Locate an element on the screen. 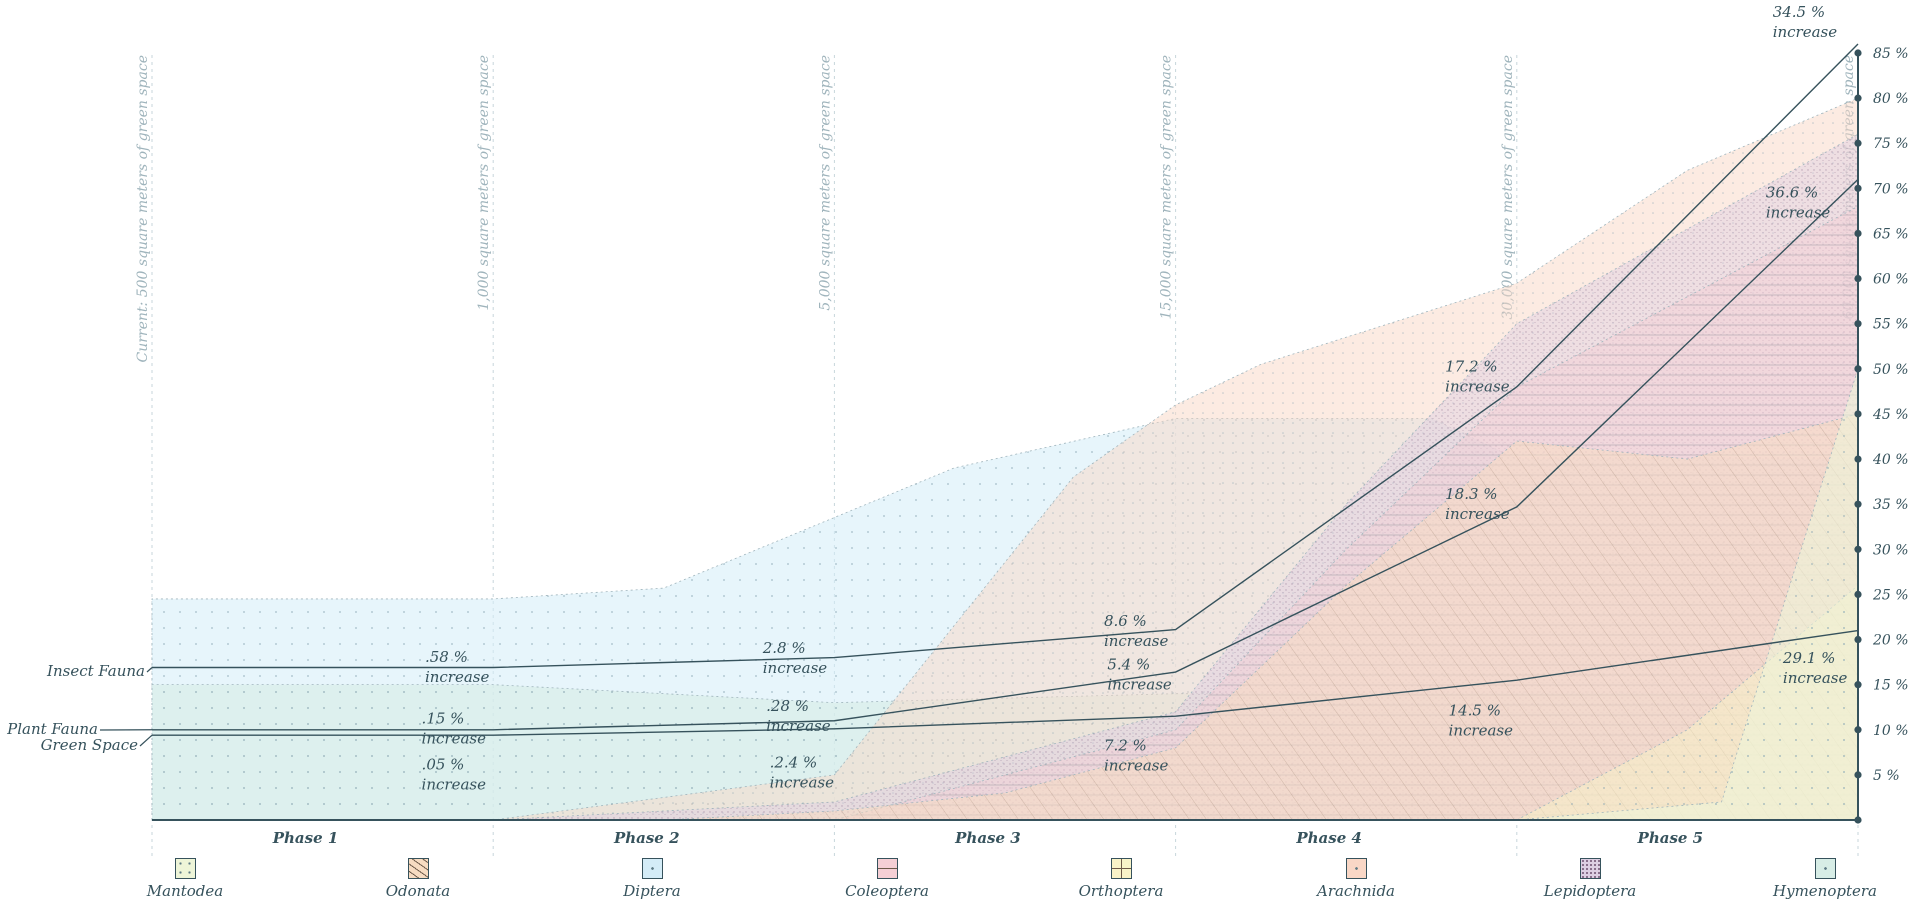 The width and height of the screenshot is (1932, 907). y-tick-label: 85 % is located at coordinates (1891, 54).